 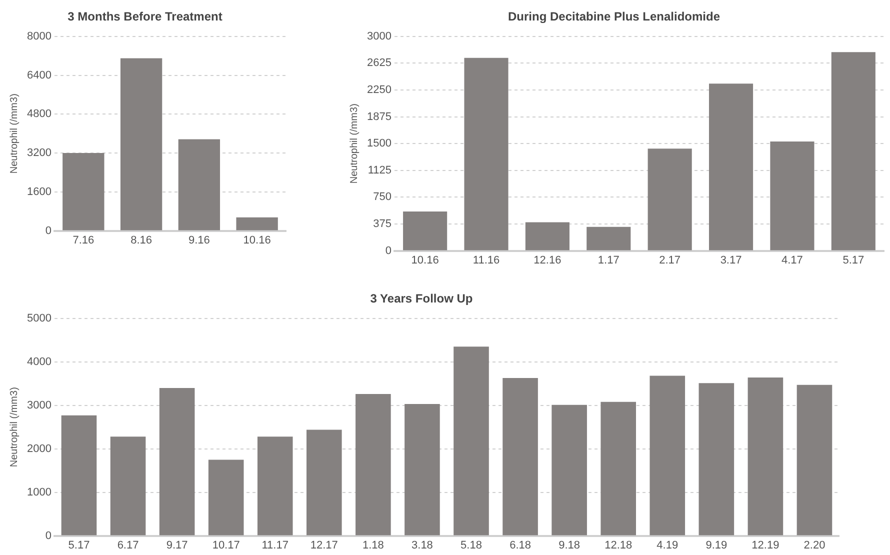 What do you see at coordinates (609, 260) in the screenshot?
I see `x-tick-label: 1.17` at bounding box center [609, 260].